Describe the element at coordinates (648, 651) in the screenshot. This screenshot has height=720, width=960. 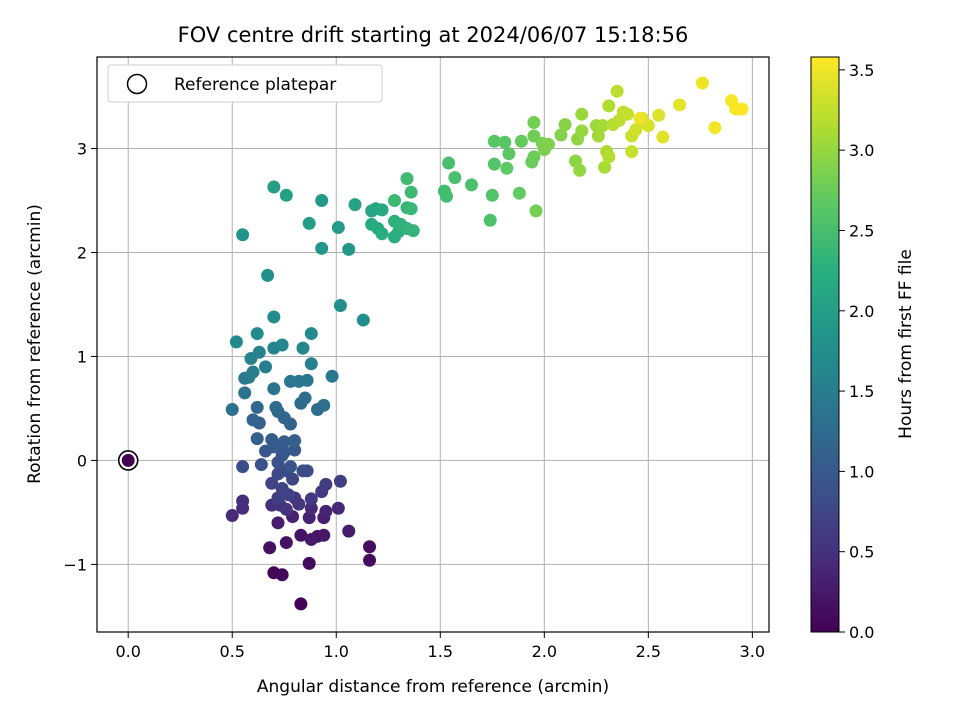
I see `x-tick-label: 2.5` at that location.